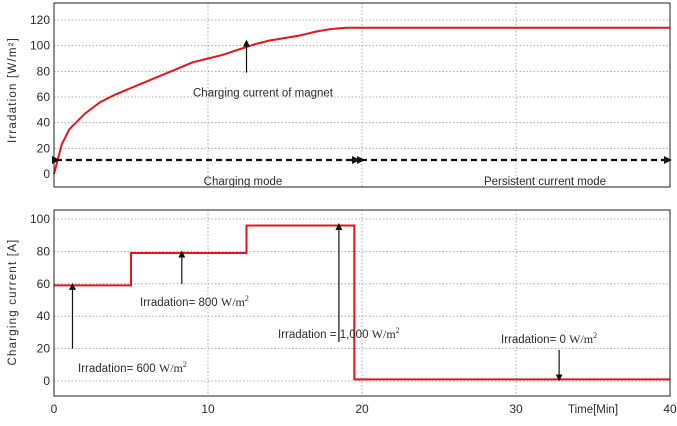  Describe the element at coordinates (243, 182) in the screenshot. I see `charging-mode-label: Charging mode` at that location.